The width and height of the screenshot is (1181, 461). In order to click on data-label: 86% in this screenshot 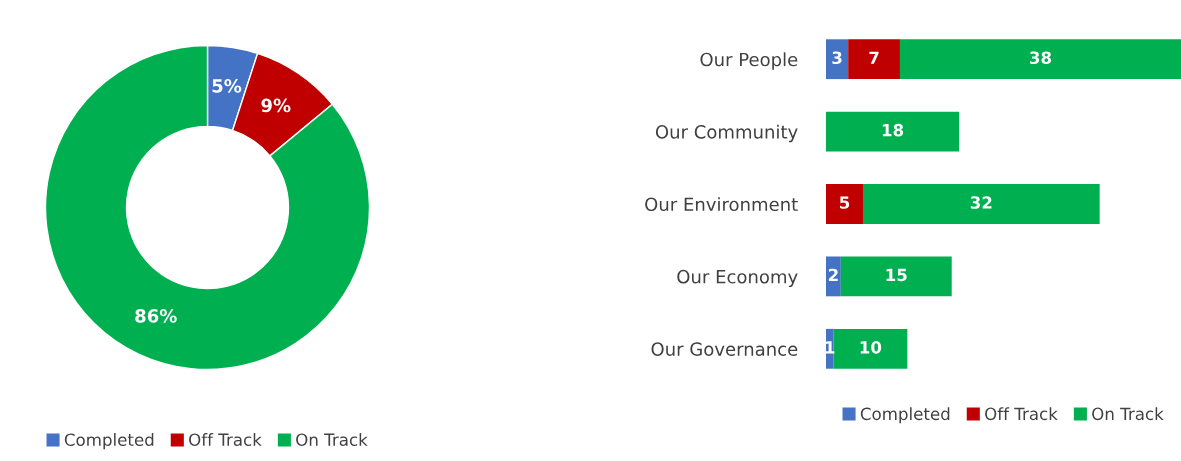, I will do `click(156, 316)`.